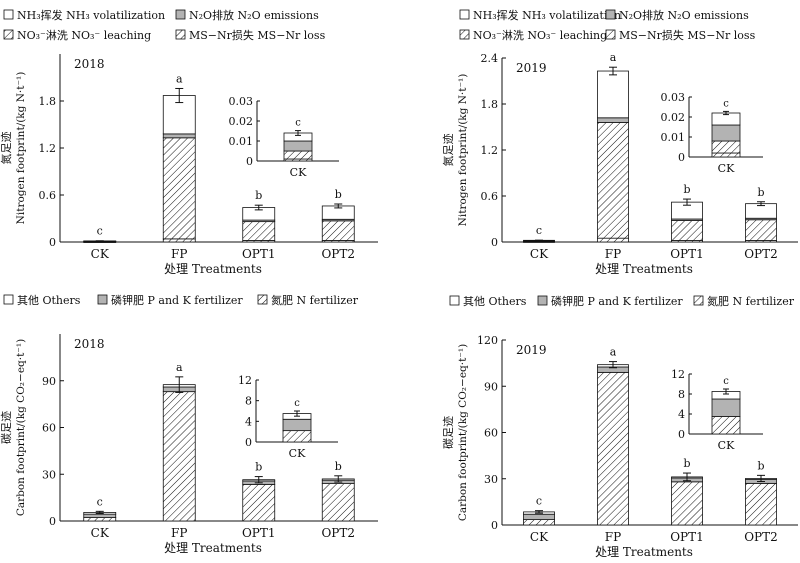 This screenshot has height=563, width=800. Describe the element at coordinates (751, 301) in the screenshot. I see `legend-label: 氮肥 N fertilizer` at that location.